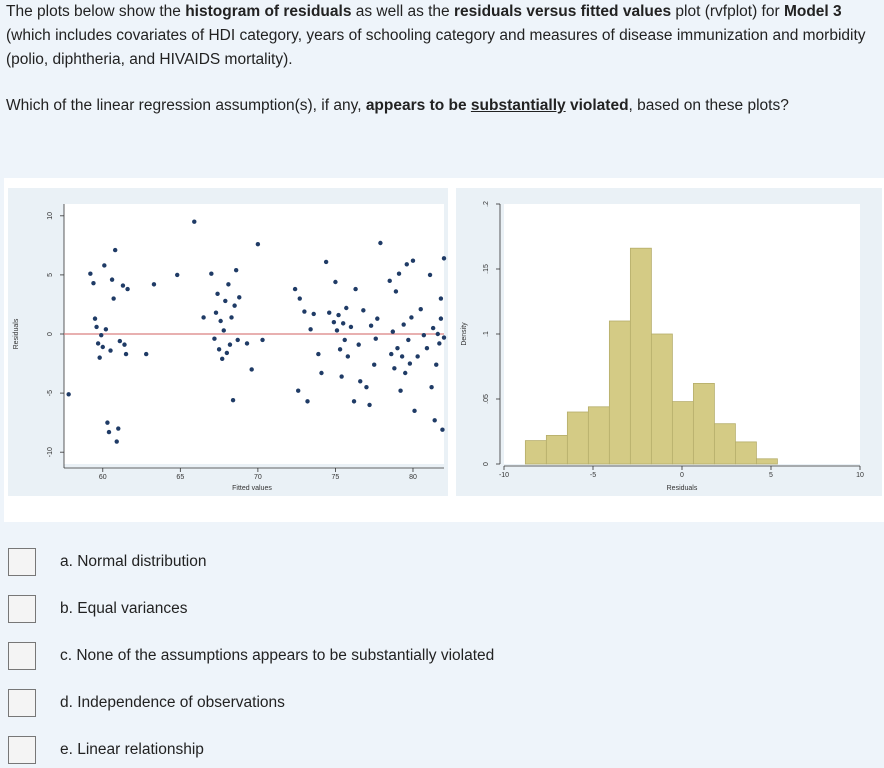 The height and width of the screenshot is (768, 884). I want to click on option-b: b. Equal variances, so click(94, 609).